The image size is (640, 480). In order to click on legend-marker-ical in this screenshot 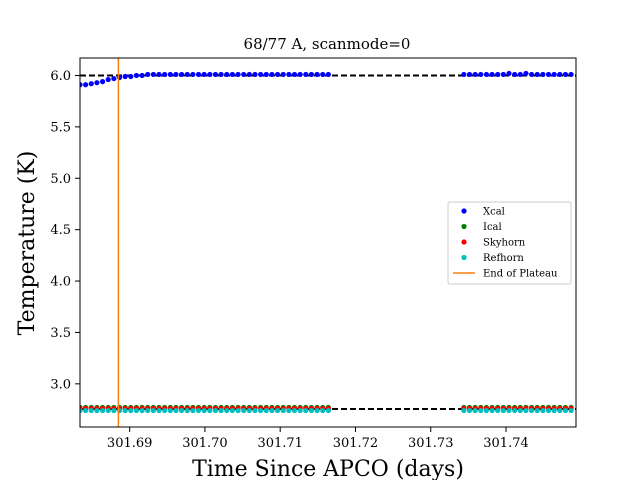, I will do `click(464, 226)`.